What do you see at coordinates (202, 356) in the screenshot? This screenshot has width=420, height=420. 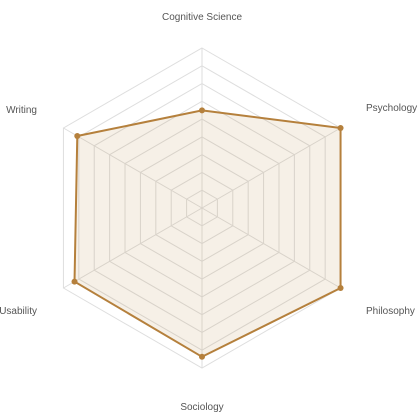 I see `data-point-sociology` at bounding box center [202, 356].